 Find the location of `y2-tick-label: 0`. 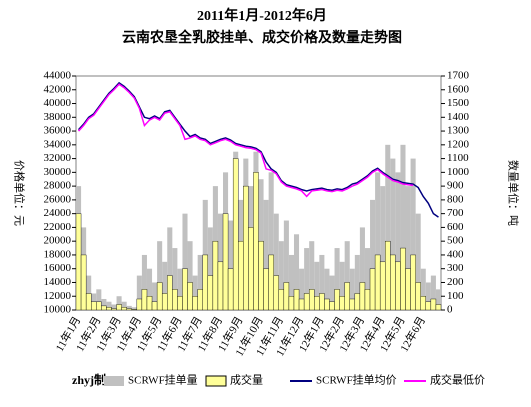

y2-tick-label: 0 is located at coordinates (450, 310).